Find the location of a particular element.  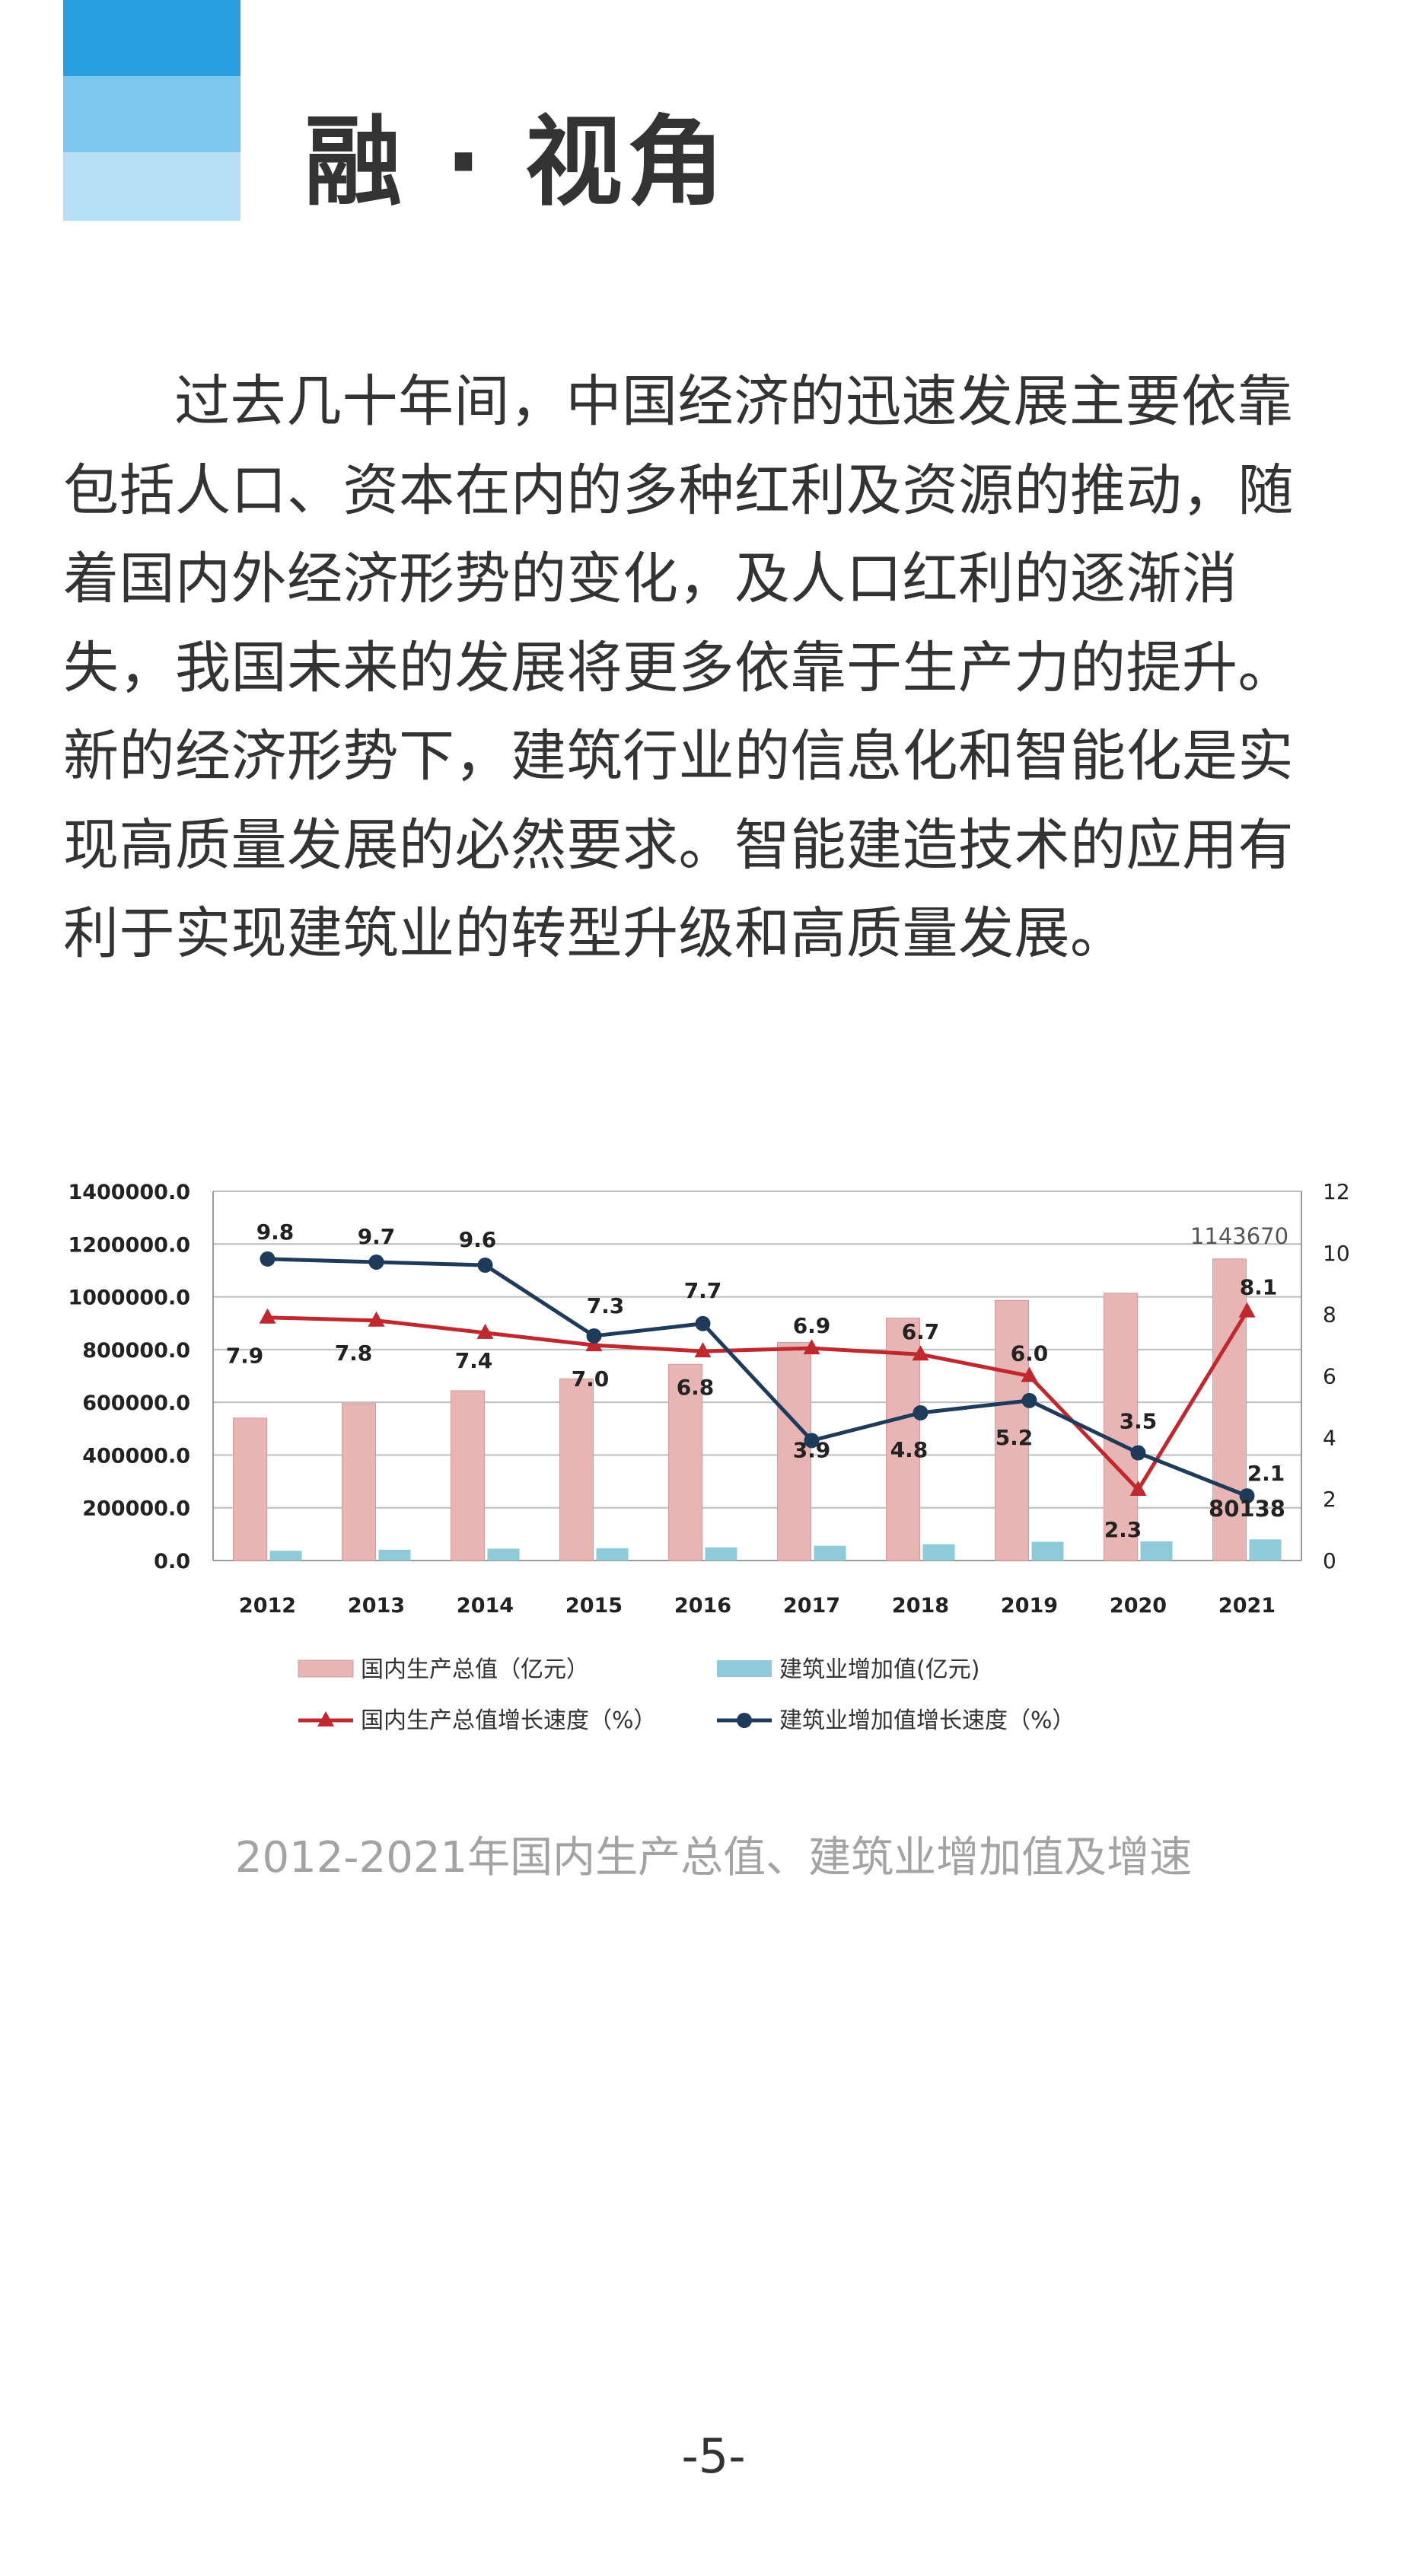

x-tick-label: 2018 is located at coordinates (920, 1606).